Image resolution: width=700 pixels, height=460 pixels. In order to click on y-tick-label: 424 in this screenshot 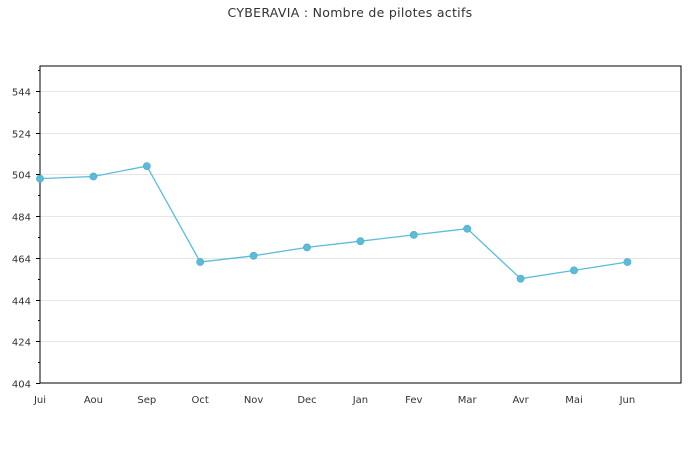, I will do `click(21, 343)`.